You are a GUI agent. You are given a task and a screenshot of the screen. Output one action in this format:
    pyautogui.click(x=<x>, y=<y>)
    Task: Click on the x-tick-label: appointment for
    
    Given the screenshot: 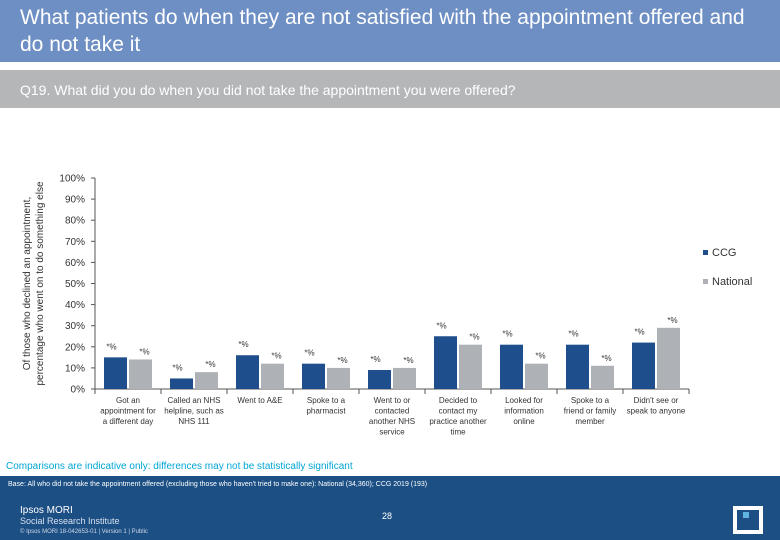 What is the action you would take?
    pyautogui.click(x=128, y=411)
    